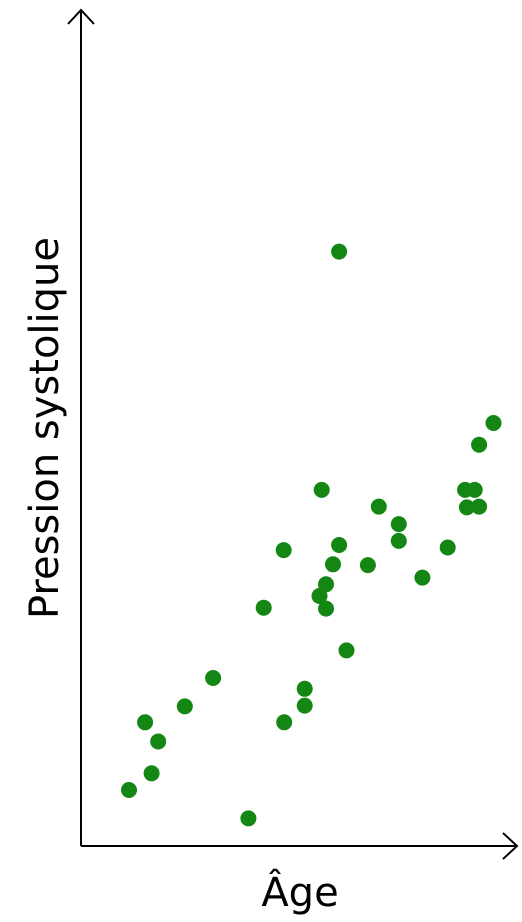 The width and height of the screenshot is (522, 922). What do you see at coordinates (81, 16) in the screenshot?
I see `y-axis-arrow` at bounding box center [81, 16].